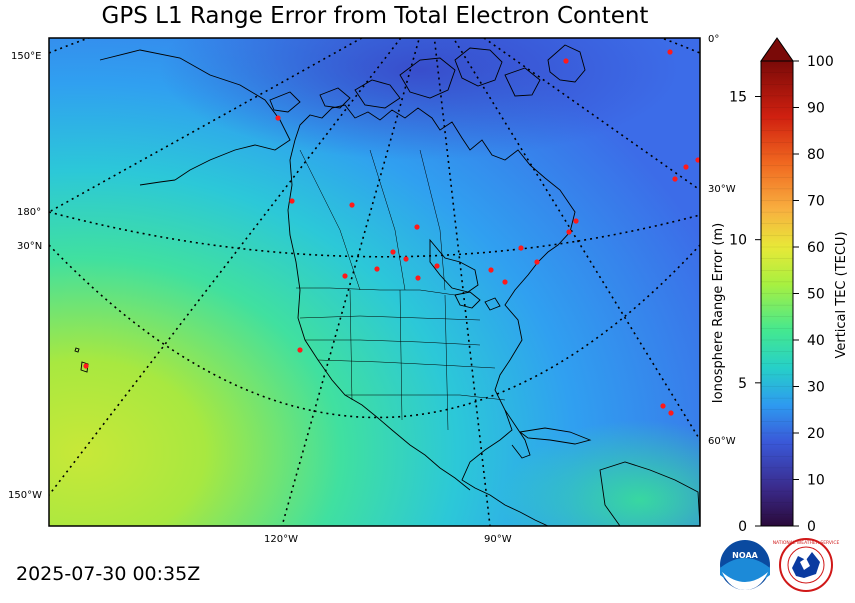  What do you see at coordinates (811, 527) in the screenshot?
I see `tec-tick-label: 0` at bounding box center [811, 527].